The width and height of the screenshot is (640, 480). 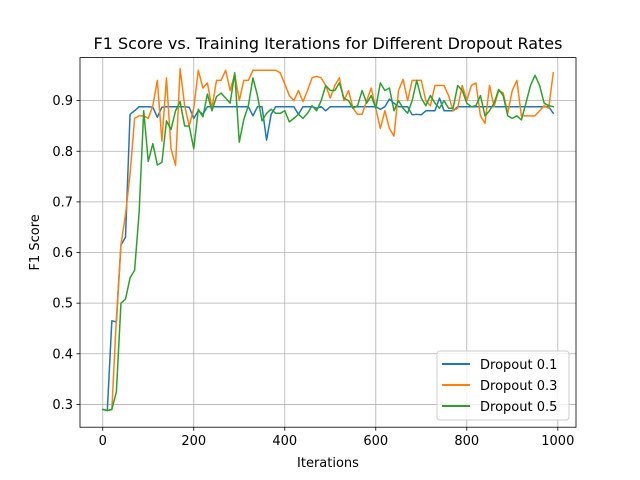 I want to click on y-tick-label: 0.5, so click(x=62, y=304).